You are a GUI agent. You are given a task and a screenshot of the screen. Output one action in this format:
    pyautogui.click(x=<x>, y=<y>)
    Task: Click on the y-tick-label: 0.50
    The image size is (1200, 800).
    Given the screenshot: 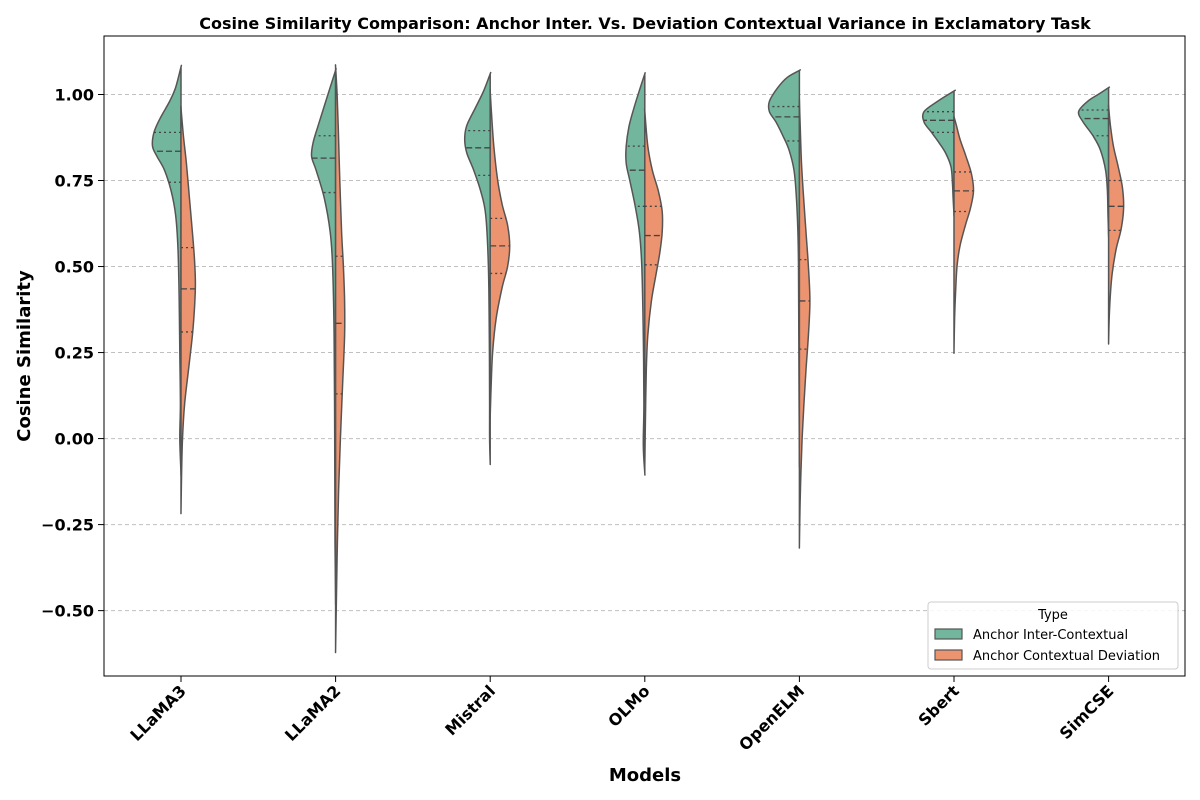 What is the action you would take?
    pyautogui.click(x=74, y=267)
    